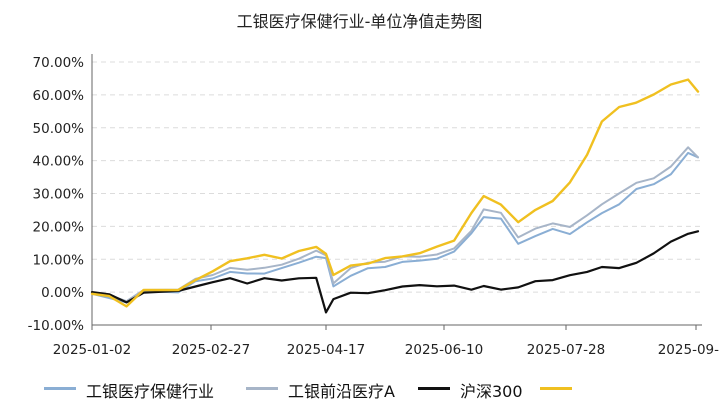 The width and height of the screenshot is (719, 419). What do you see at coordinates (326, 350) in the screenshot?
I see `x-tick-label-2: 2025-04-17` at bounding box center [326, 350].